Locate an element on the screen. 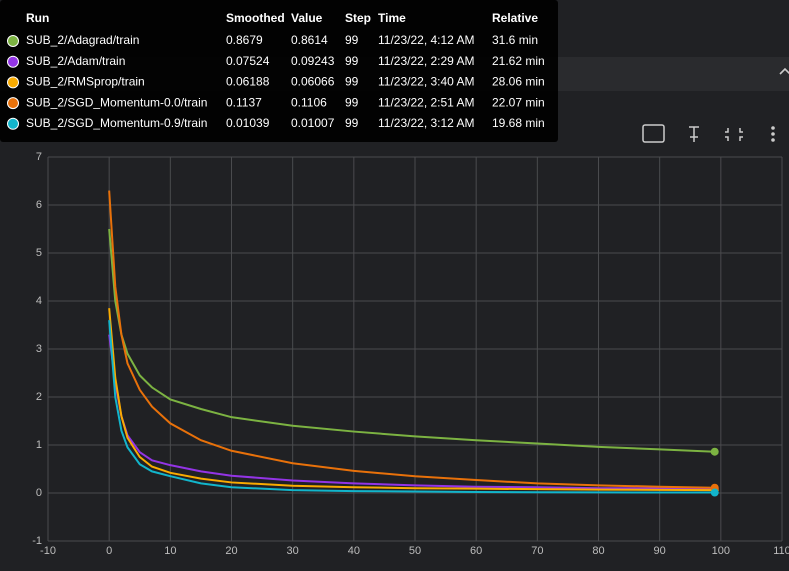  tooltip-cell: 21.62 min is located at coordinates (518, 61).